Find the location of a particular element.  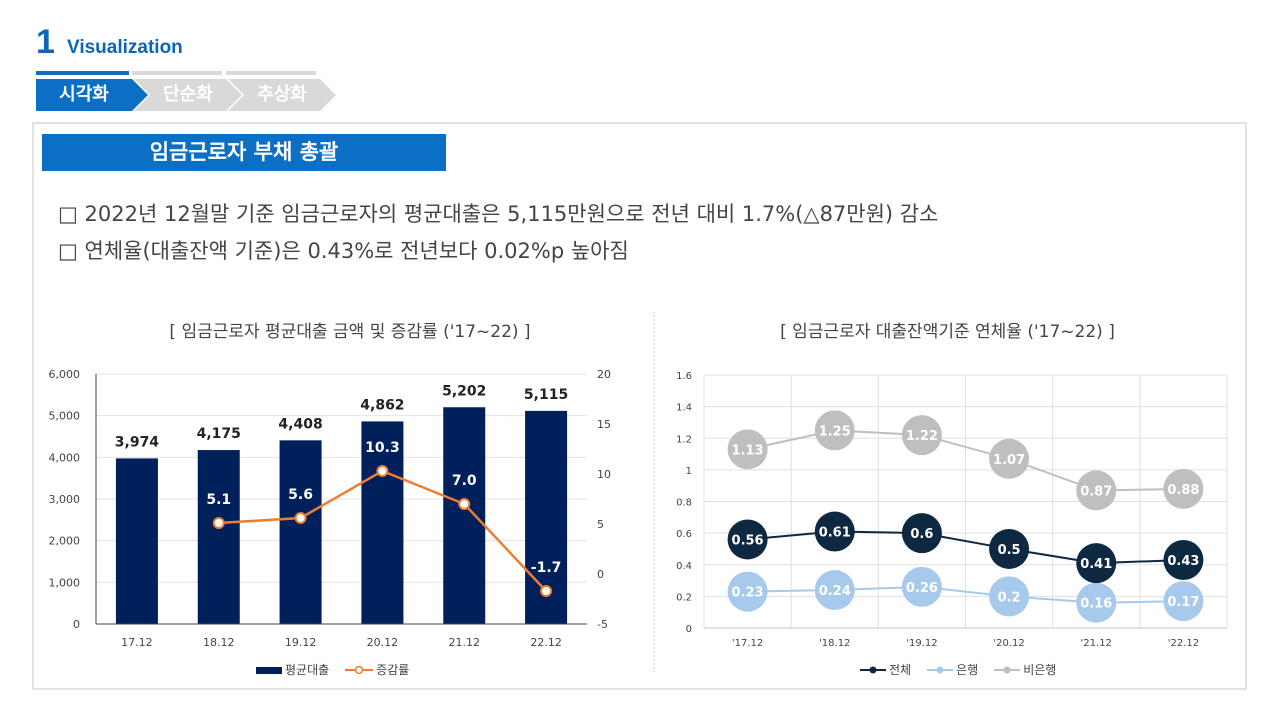

y-right-tick-label: -5 is located at coordinates (602, 624).